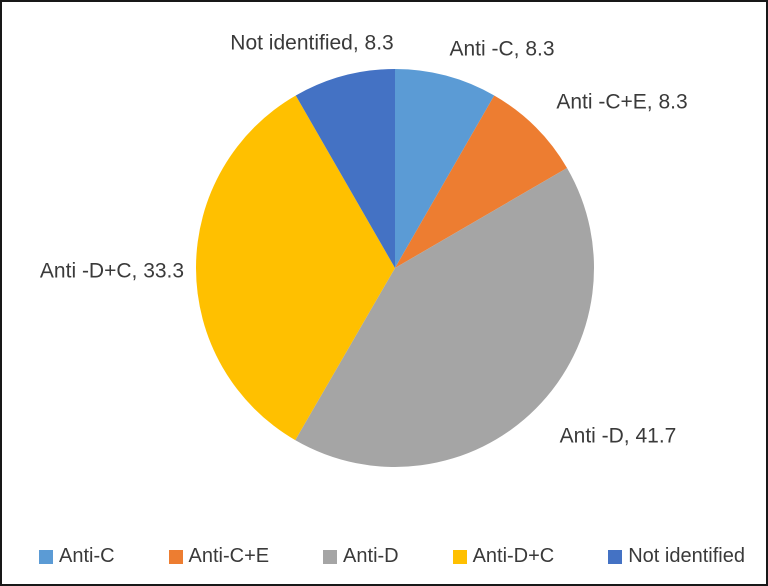 This screenshot has width=768, height=586. I want to click on legend-swatch-anti-c, so click(46, 556).